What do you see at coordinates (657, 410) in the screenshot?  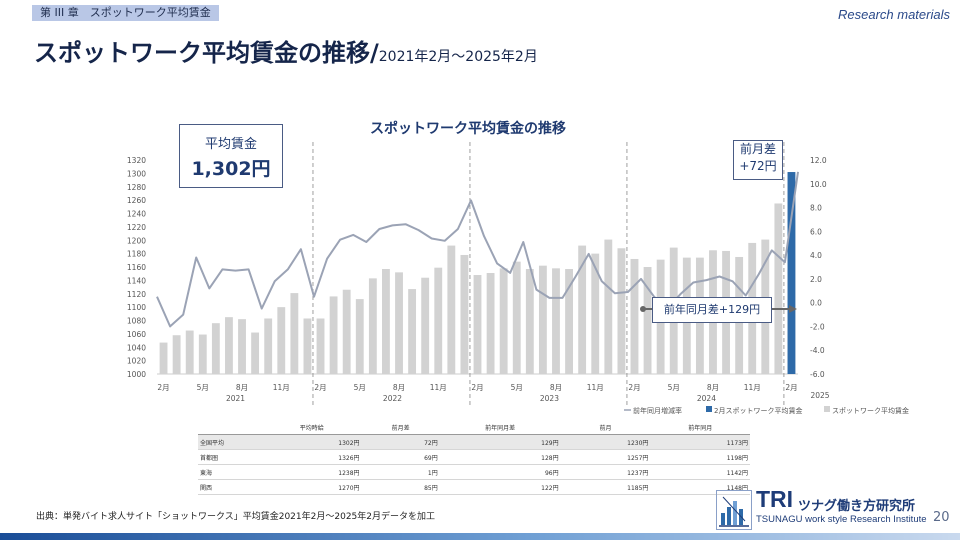 I see `legend-label: 前年同月増減率` at bounding box center [657, 410].